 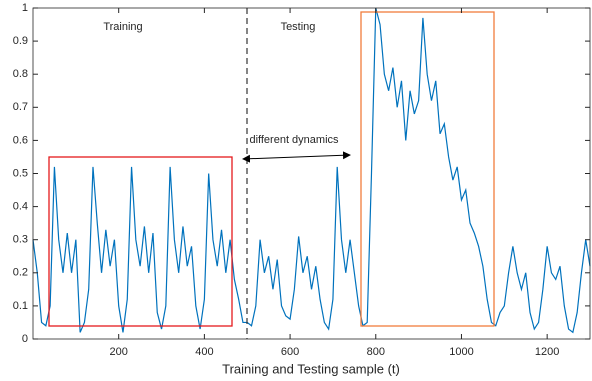 What do you see at coordinates (20, 207) in the screenshot?
I see `y-tick-label: 0.4` at bounding box center [20, 207].